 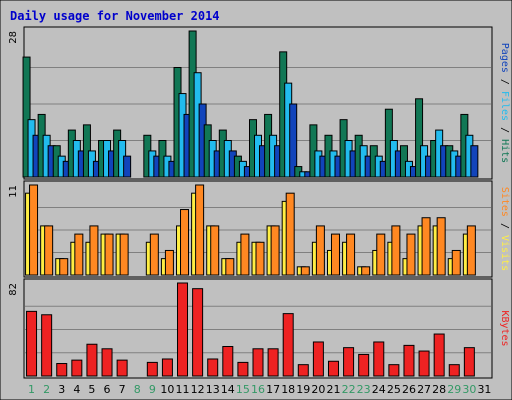 I want to click on day-label-24: 24, so click(x=379, y=389).